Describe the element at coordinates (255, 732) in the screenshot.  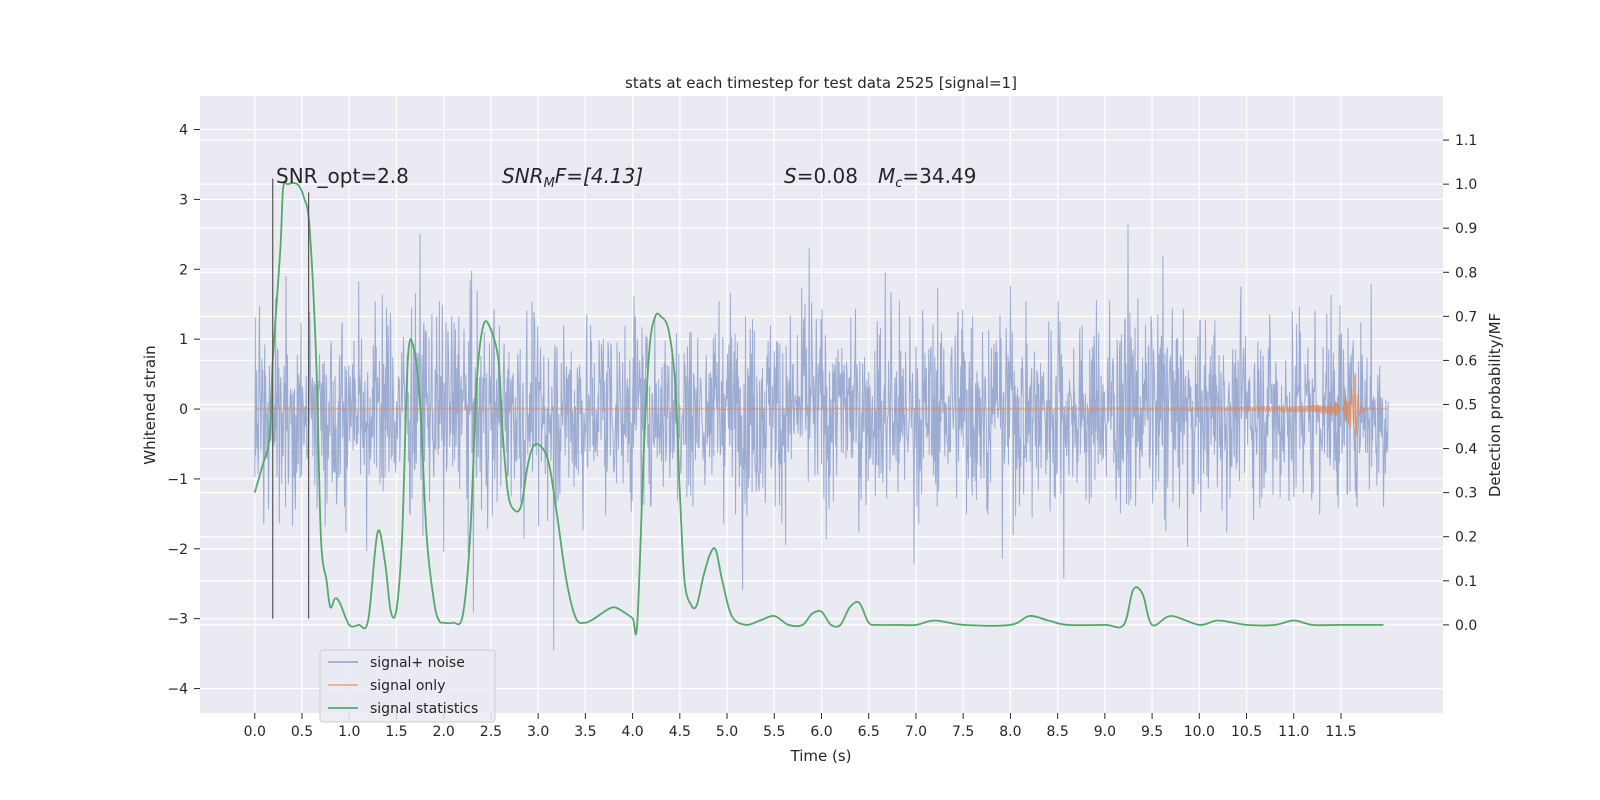
I see `x-tick-label: 0.0` at that location.